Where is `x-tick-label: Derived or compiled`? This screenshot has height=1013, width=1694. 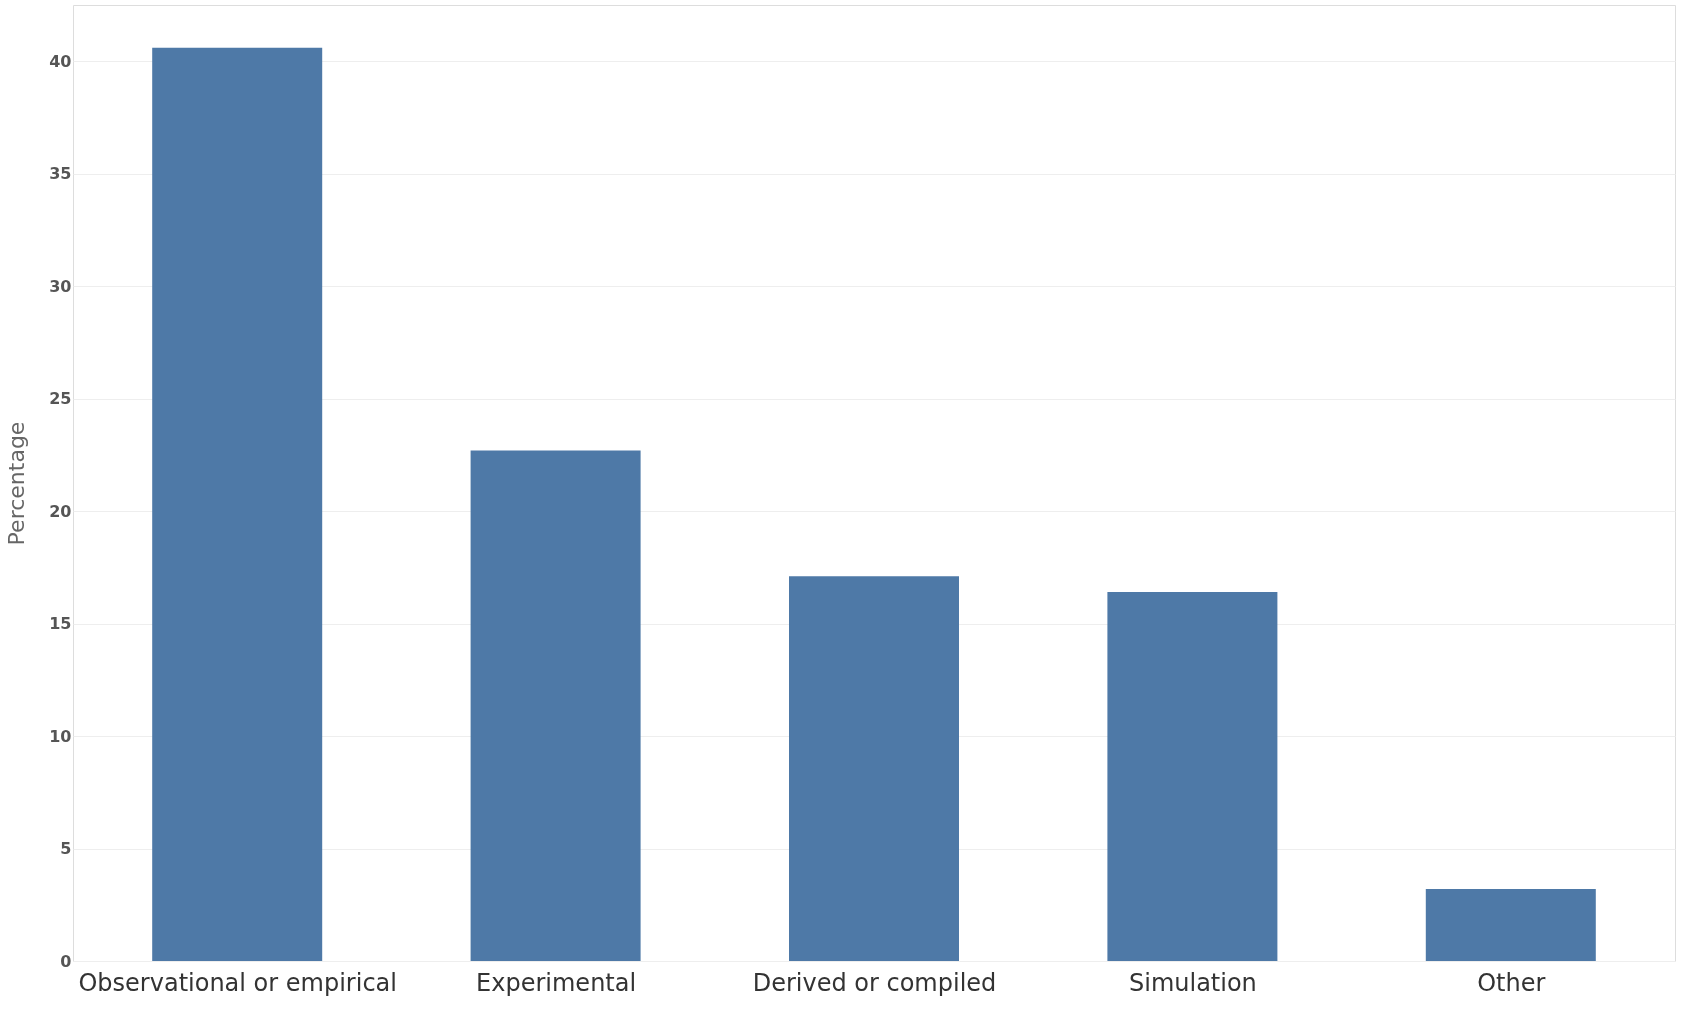
x-tick-label: Derived or compiled is located at coordinates (874, 982).